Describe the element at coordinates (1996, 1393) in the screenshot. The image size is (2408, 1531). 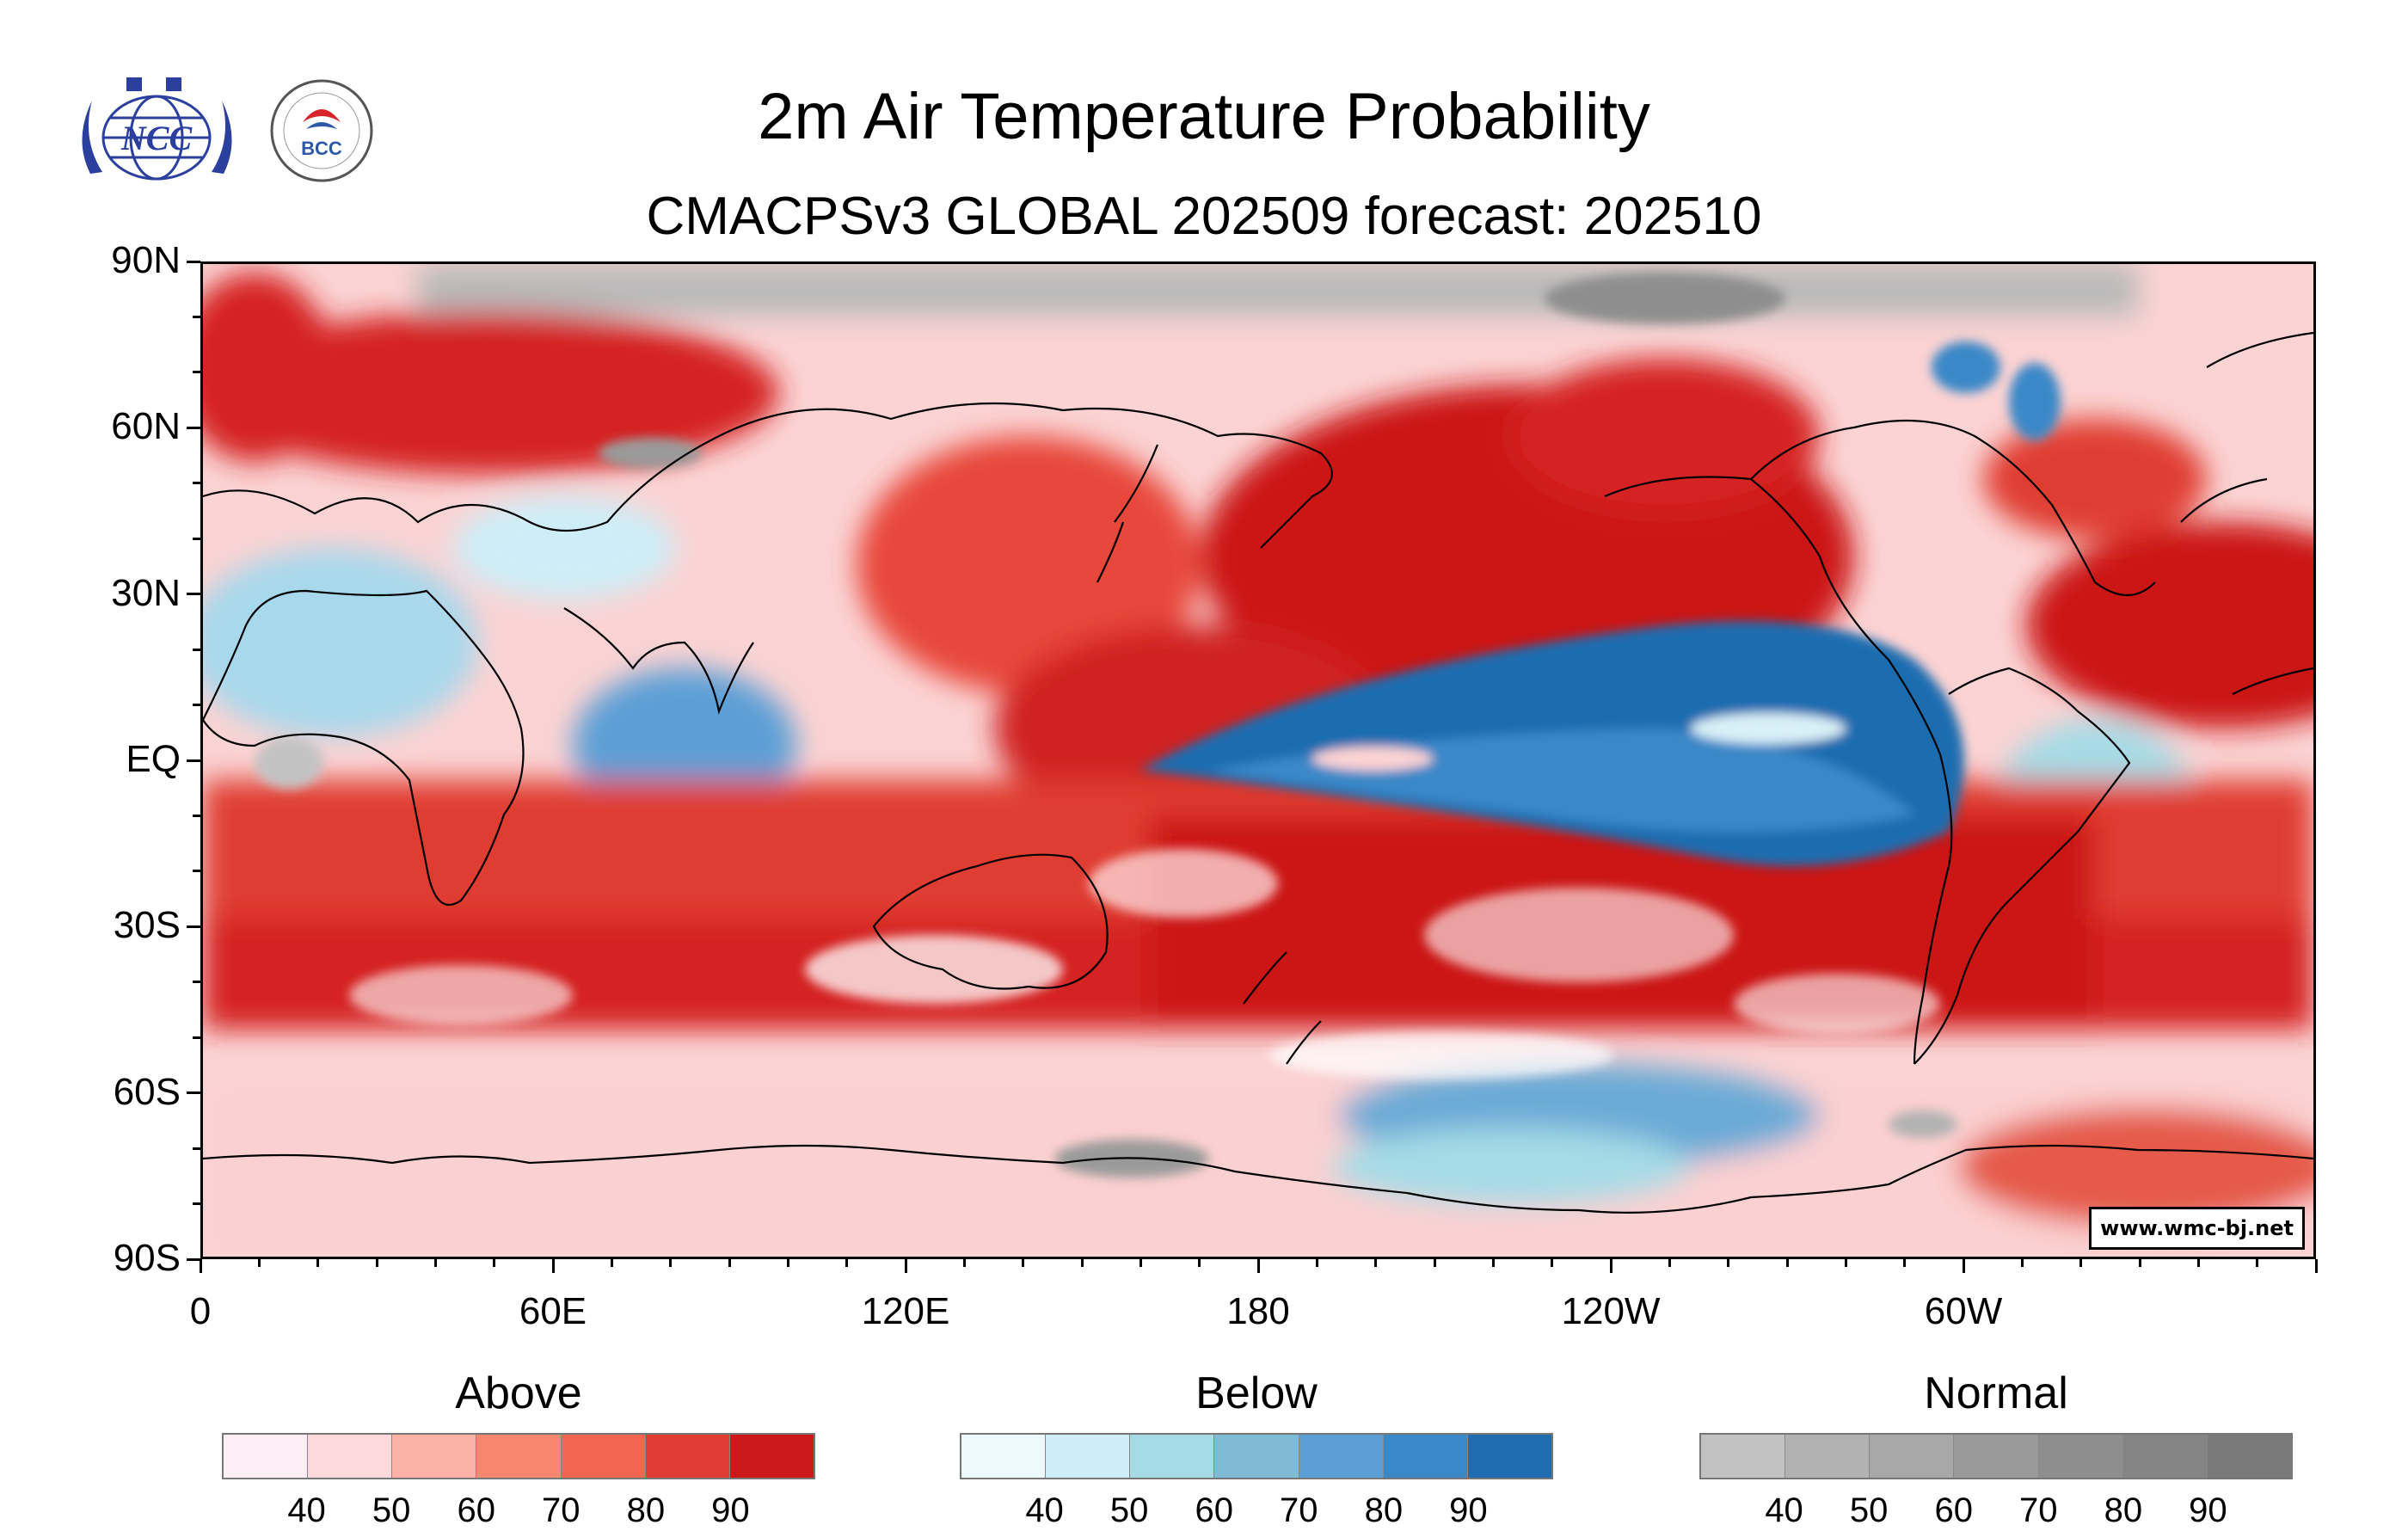
I see `legend-normal-title: Normal` at that location.